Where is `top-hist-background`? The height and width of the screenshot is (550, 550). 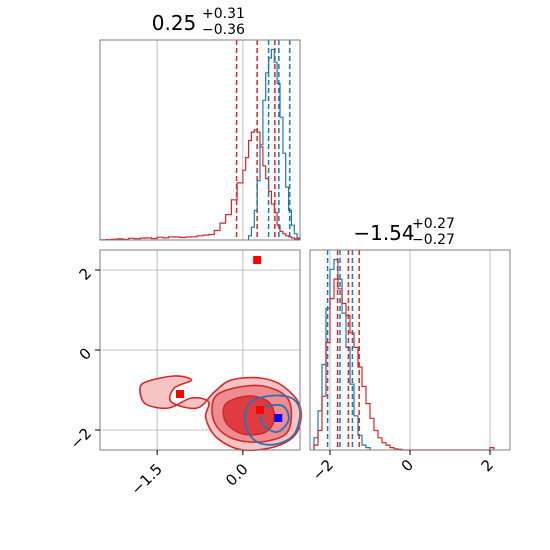 top-hist-background is located at coordinates (200, 140).